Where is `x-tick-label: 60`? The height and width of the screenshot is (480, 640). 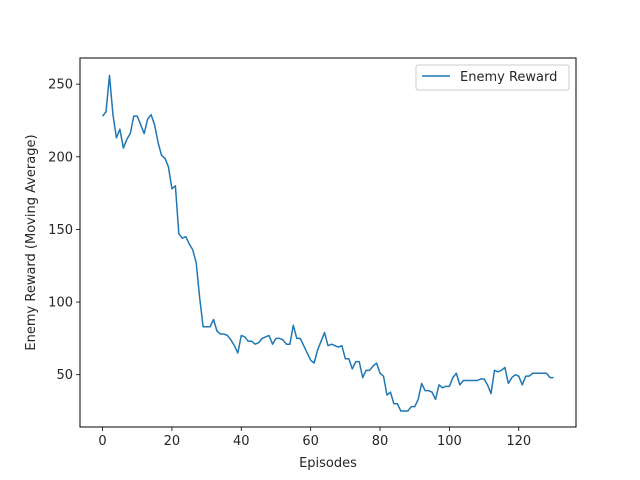 x-tick-label: 60 is located at coordinates (310, 441).